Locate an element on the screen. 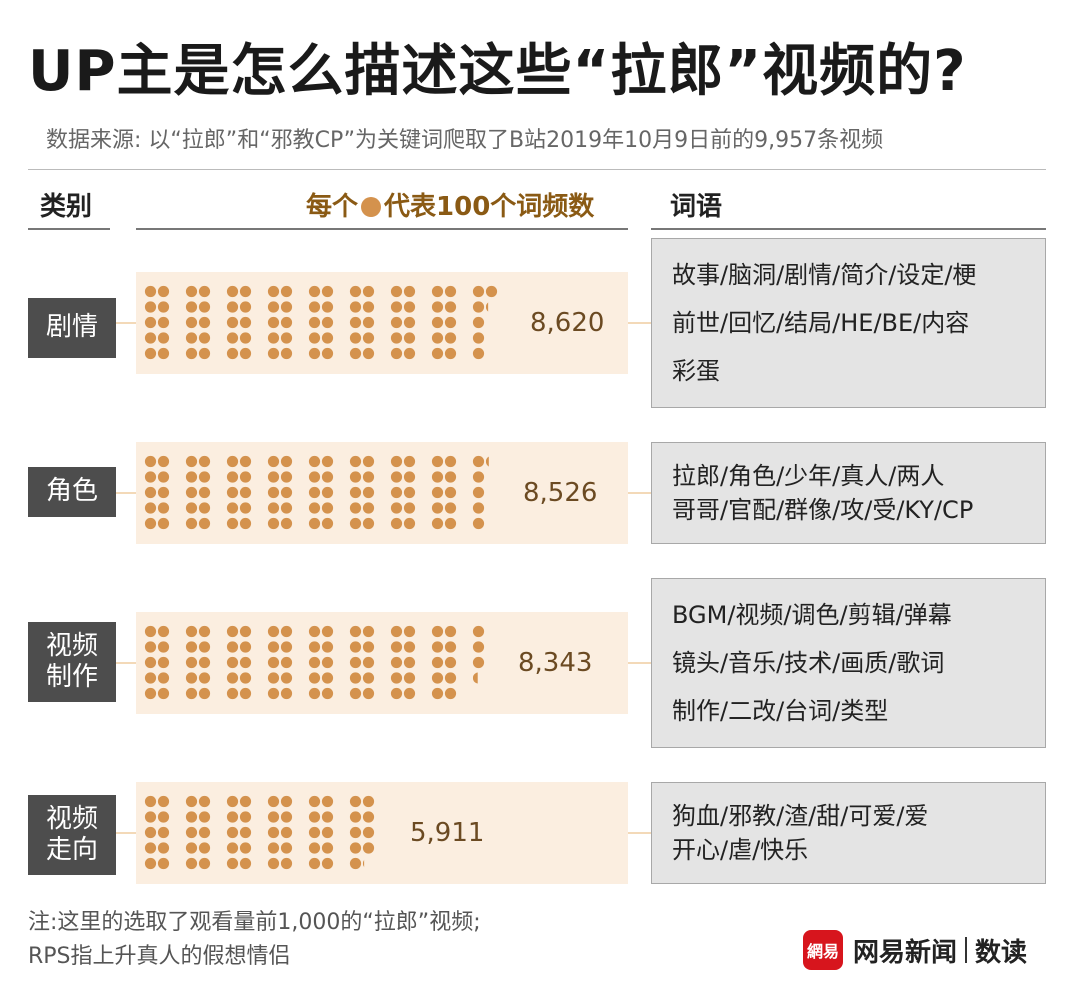 The image size is (1080, 998). category-label-line: 角色 is located at coordinates (71, 491).